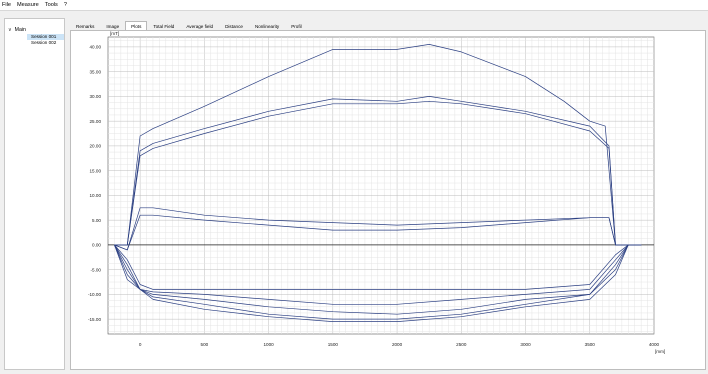 Image resolution: width=708 pixels, height=374 pixels. I want to click on y-tick-label: 35.00, so click(96, 71).